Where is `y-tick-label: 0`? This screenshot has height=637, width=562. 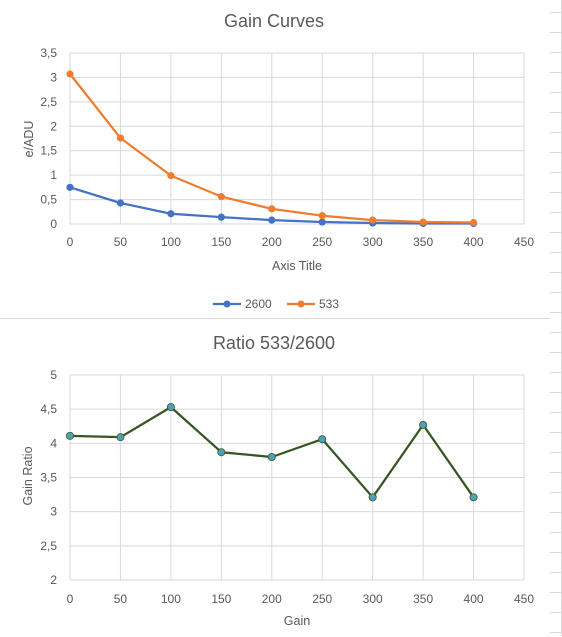 y-tick-label: 0 is located at coordinates (53, 224).